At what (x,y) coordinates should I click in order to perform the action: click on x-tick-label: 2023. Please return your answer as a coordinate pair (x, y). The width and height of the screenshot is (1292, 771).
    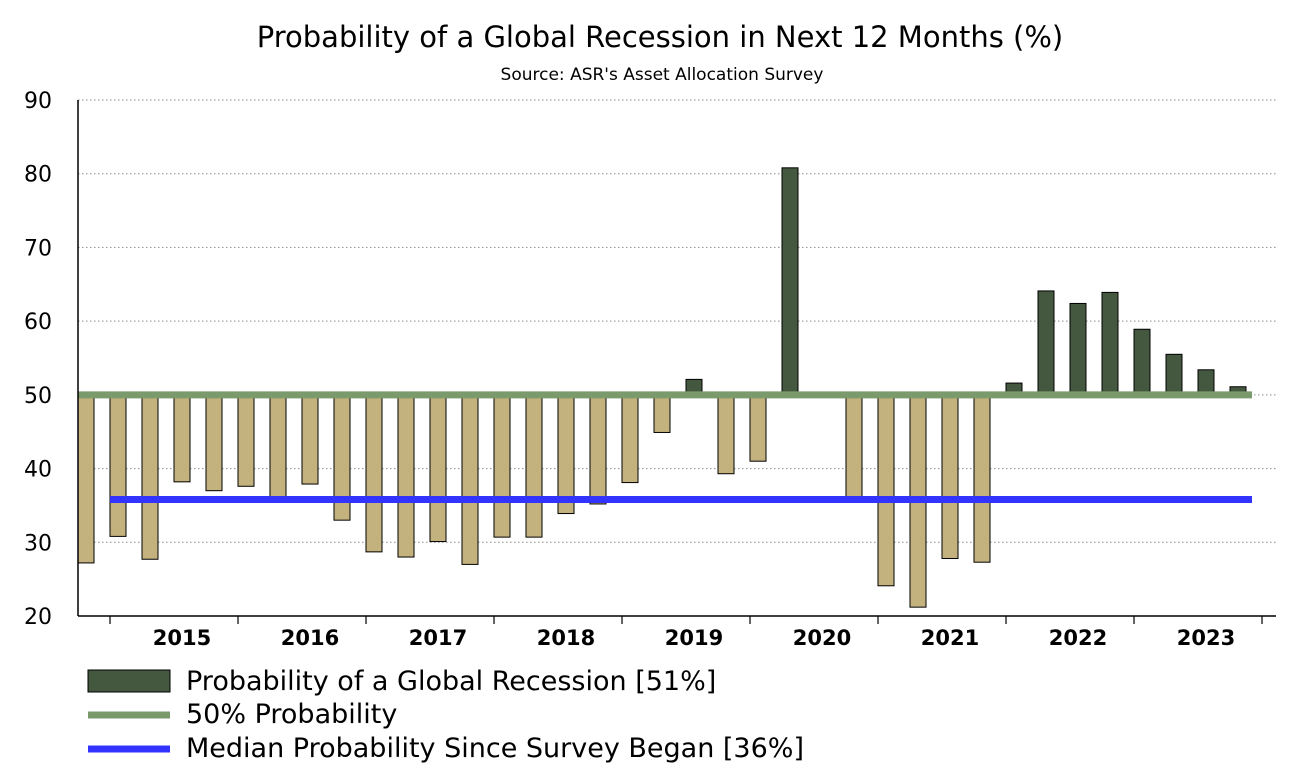
    Looking at the image, I should click on (1206, 638).